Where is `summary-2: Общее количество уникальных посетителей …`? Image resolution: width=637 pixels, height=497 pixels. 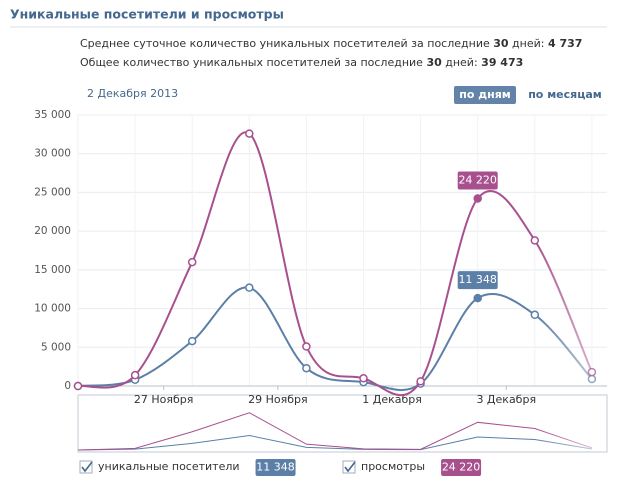 summary-2: Общее количество уникальных посетителей … is located at coordinates (301, 62).